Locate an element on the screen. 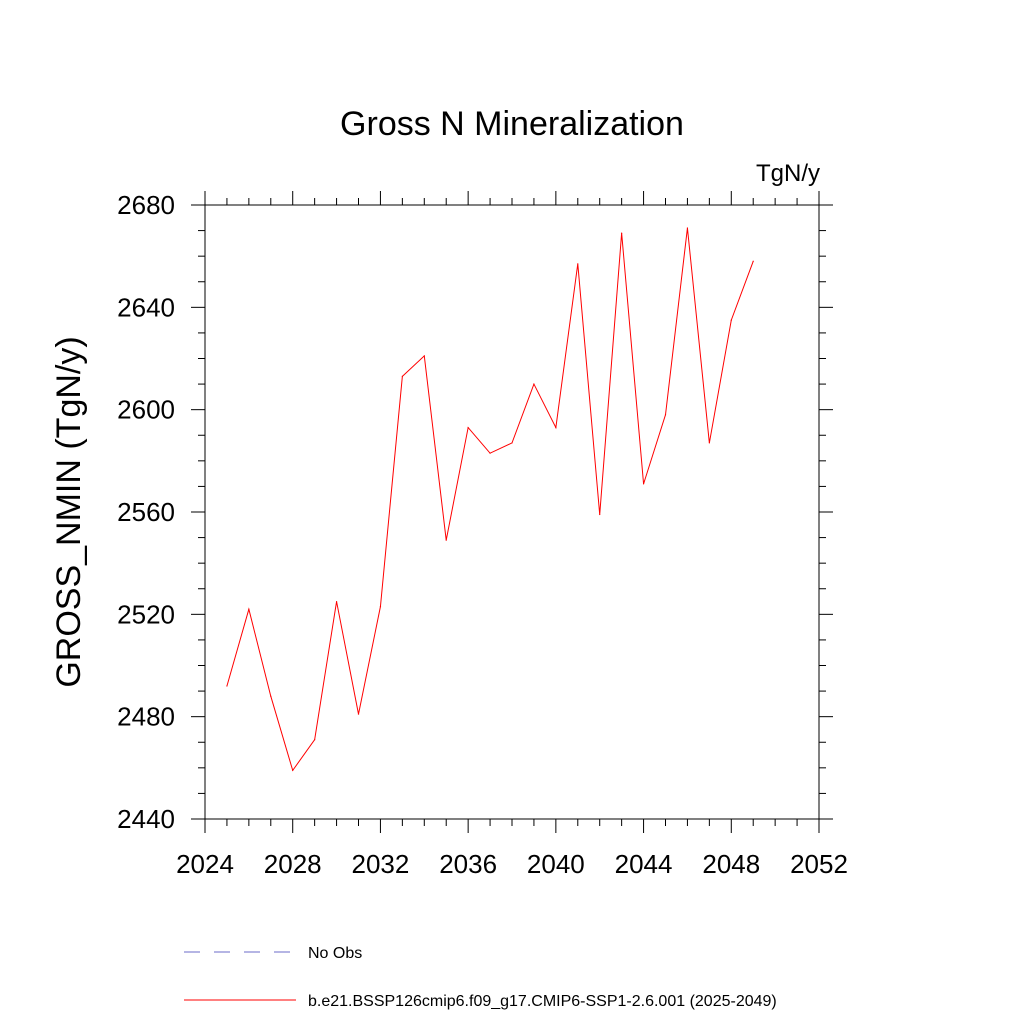  x-tick-label: 2036 is located at coordinates (468, 864).